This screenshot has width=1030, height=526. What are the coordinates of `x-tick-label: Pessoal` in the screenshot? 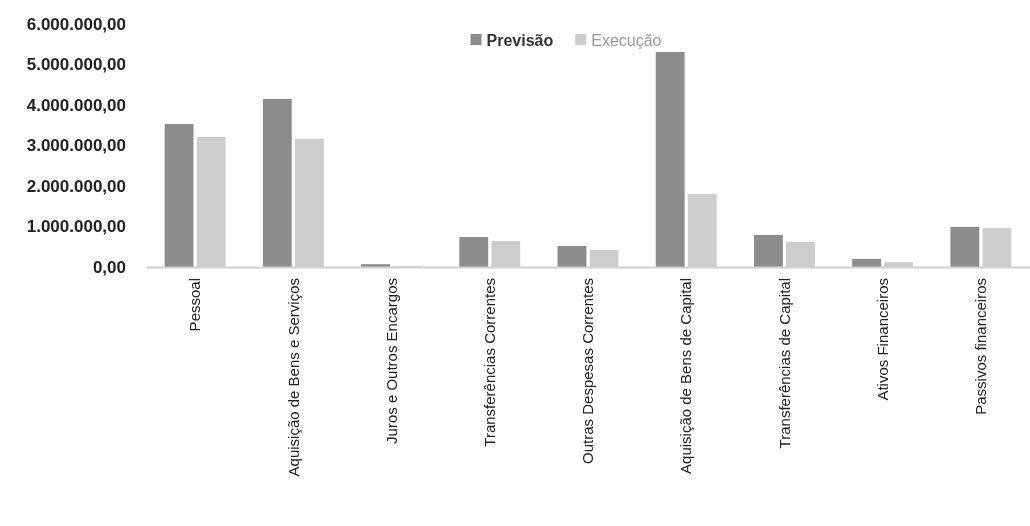 It's located at (195, 305).